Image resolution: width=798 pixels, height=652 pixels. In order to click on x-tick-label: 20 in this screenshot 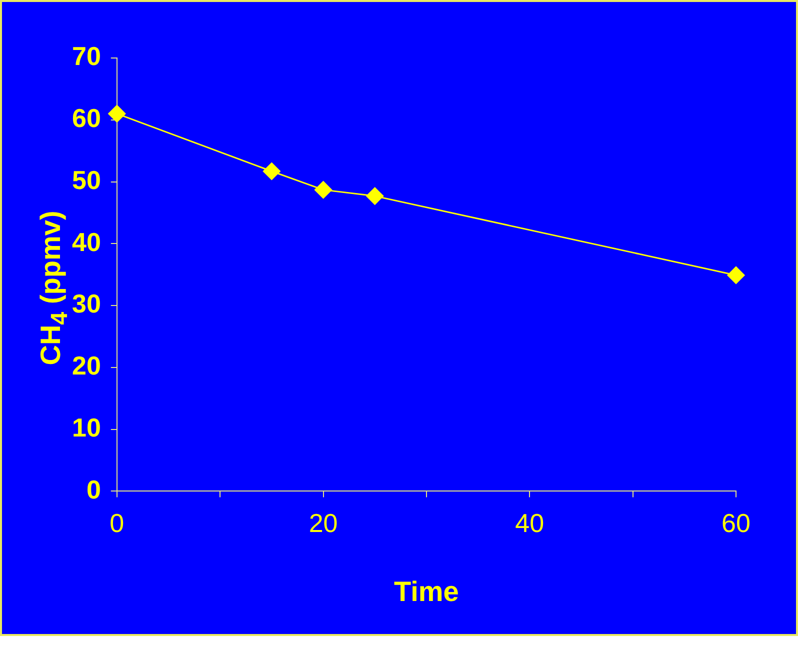, I will do `click(323, 523)`.